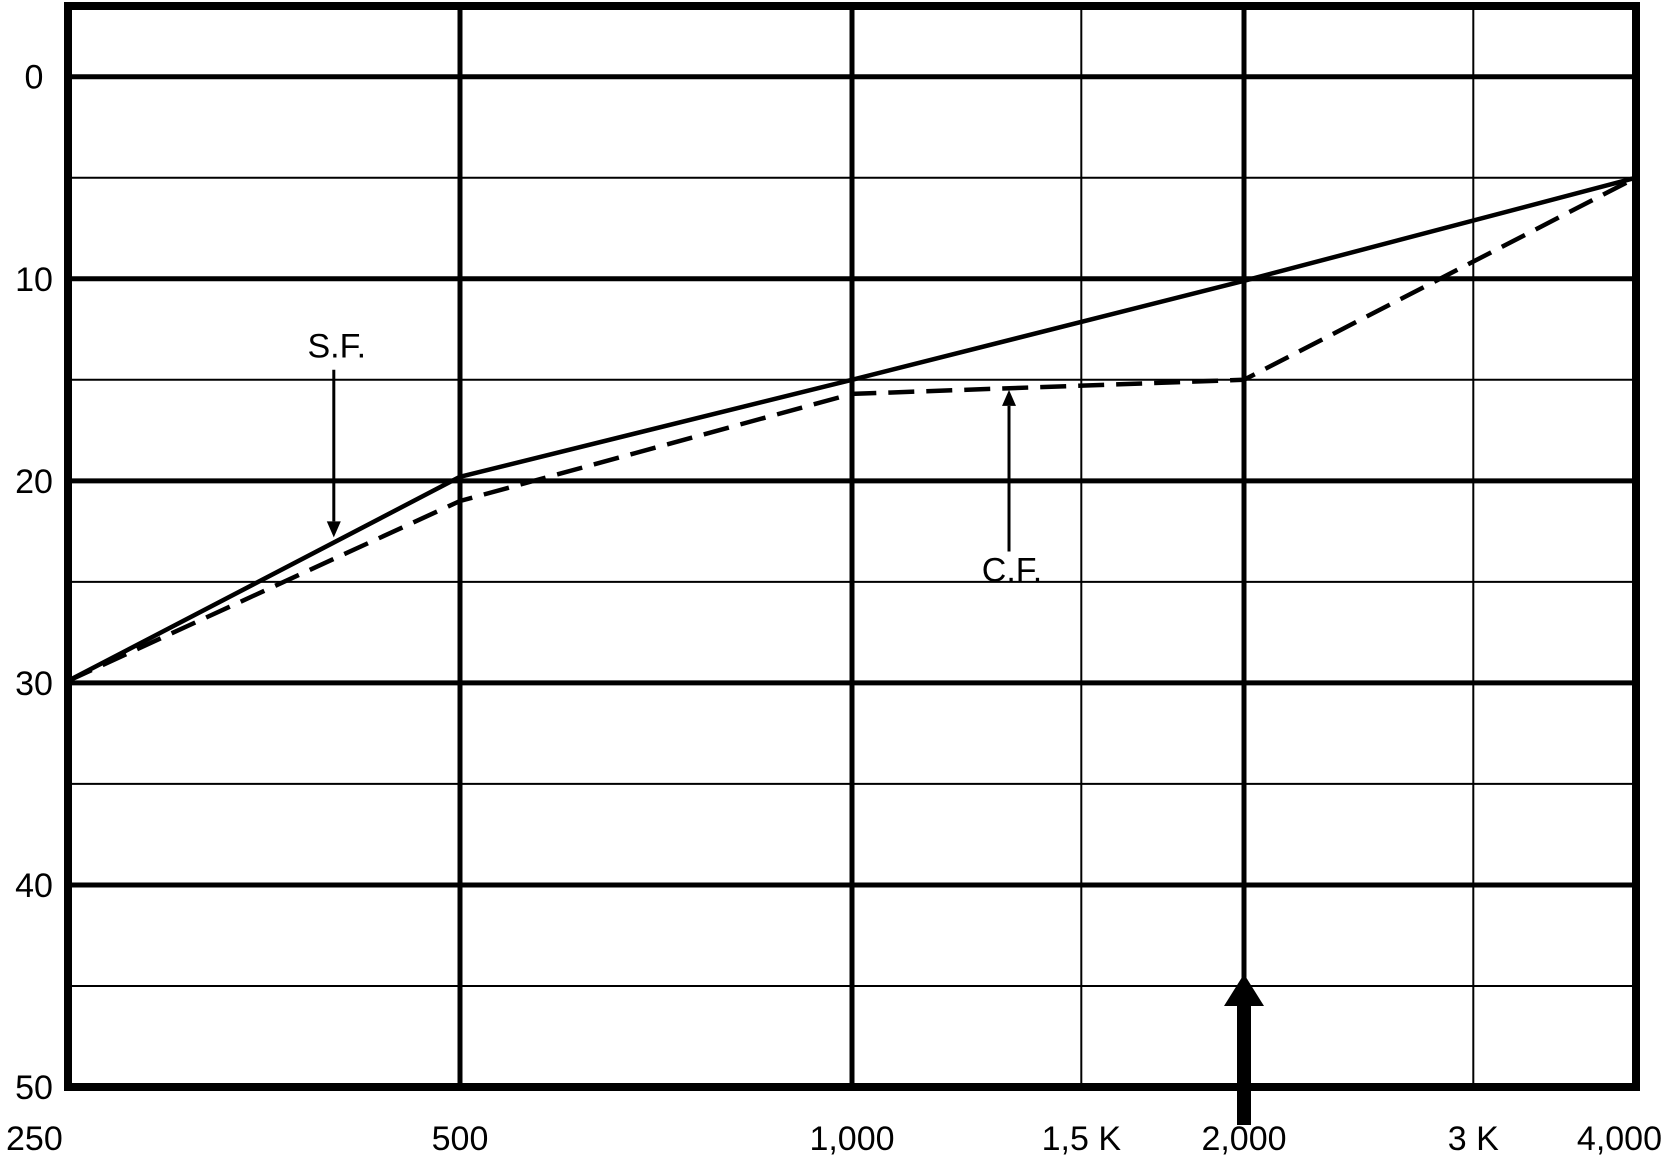  What do you see at coordinates (34, 78) in the screenshot?
I see `y-tick-label: 0` at bounding box center [34, 78].